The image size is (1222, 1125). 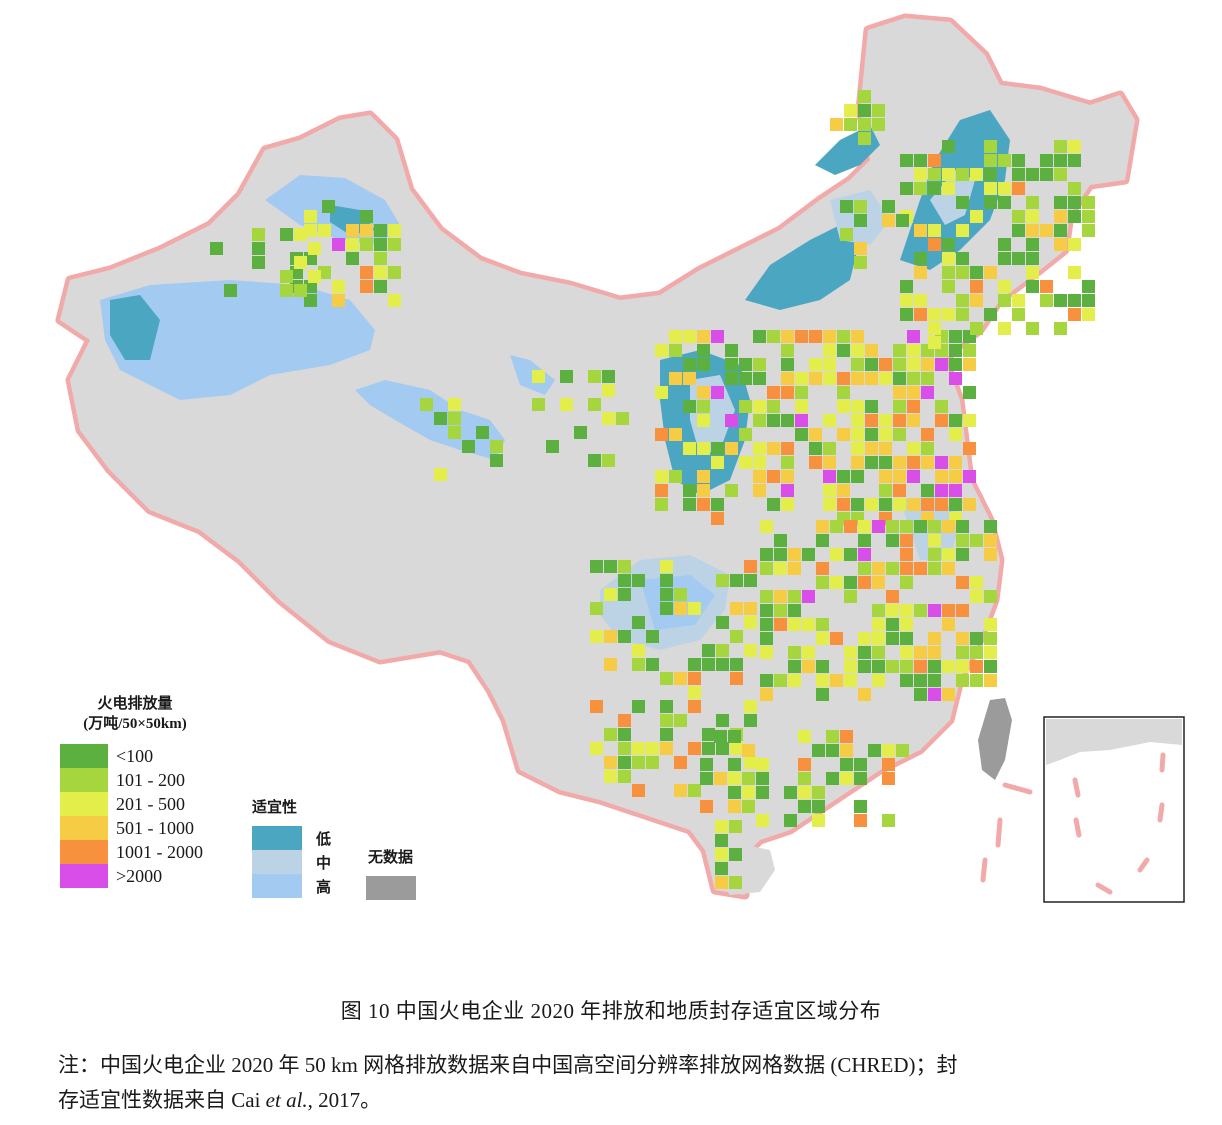 I want to click on note-line-2-italic: et al., so click(x=286, y=1100).